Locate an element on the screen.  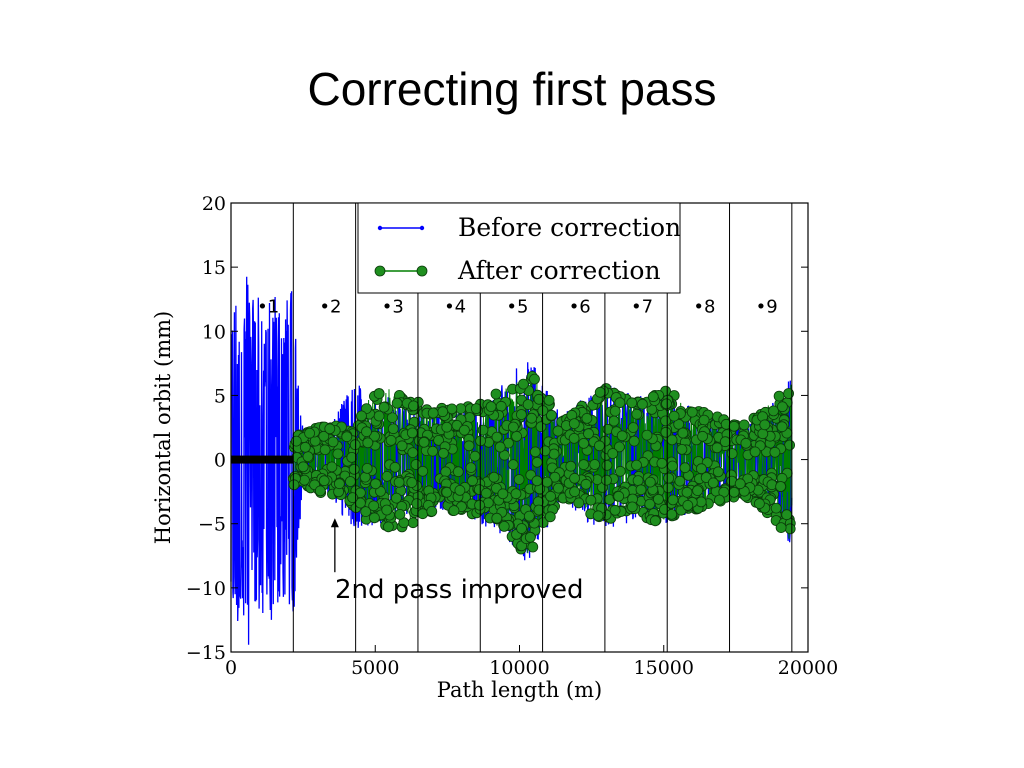
y-tick-label: −5 is located at coordinates (212, 525).